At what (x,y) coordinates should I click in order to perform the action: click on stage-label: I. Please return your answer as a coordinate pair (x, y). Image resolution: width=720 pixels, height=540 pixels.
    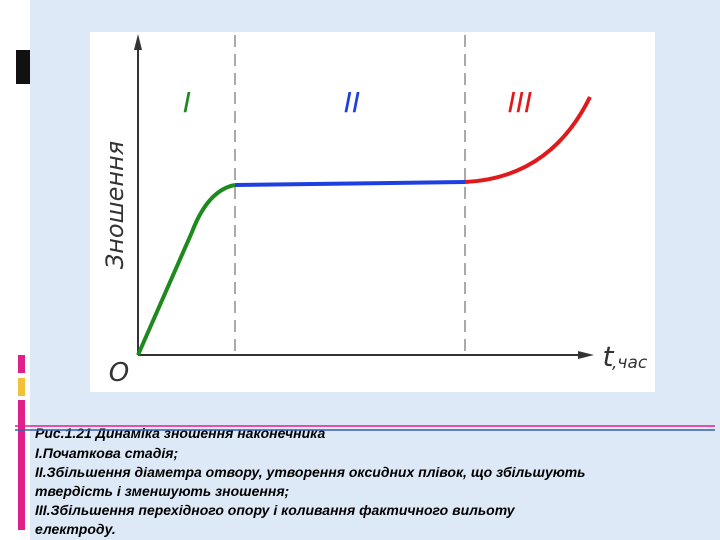
    Looking at the image, I should click on (187, 102).